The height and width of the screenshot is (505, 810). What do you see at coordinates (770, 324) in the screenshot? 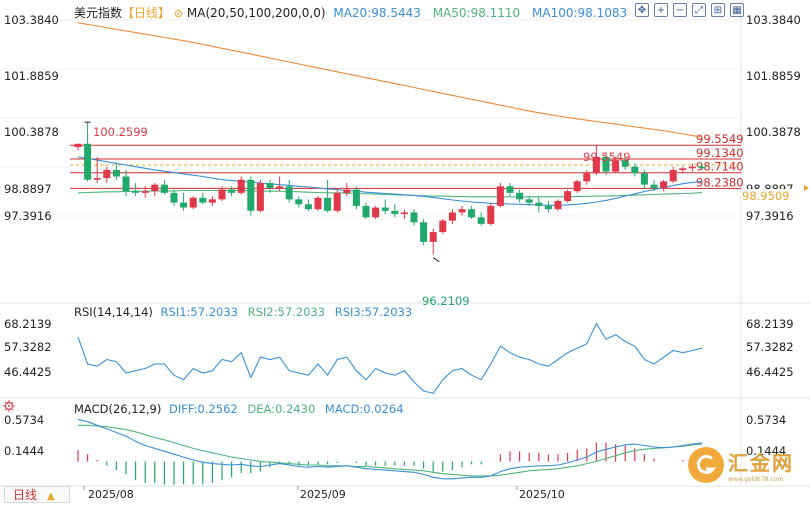
I see `rsi-tick: 68.2139` at bounding box center [770, 324].